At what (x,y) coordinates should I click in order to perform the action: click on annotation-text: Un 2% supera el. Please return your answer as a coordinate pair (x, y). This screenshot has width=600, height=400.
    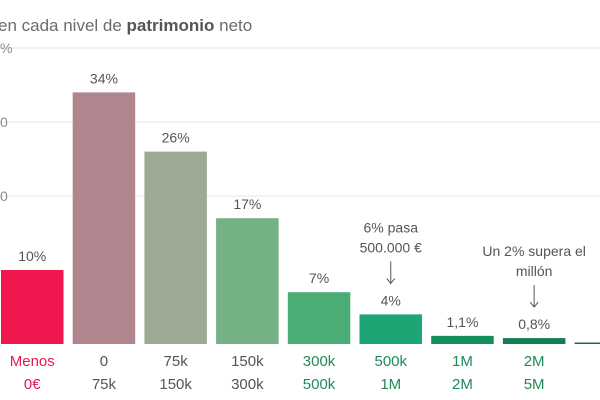
    Looking at the image, I should click on (534, 251).